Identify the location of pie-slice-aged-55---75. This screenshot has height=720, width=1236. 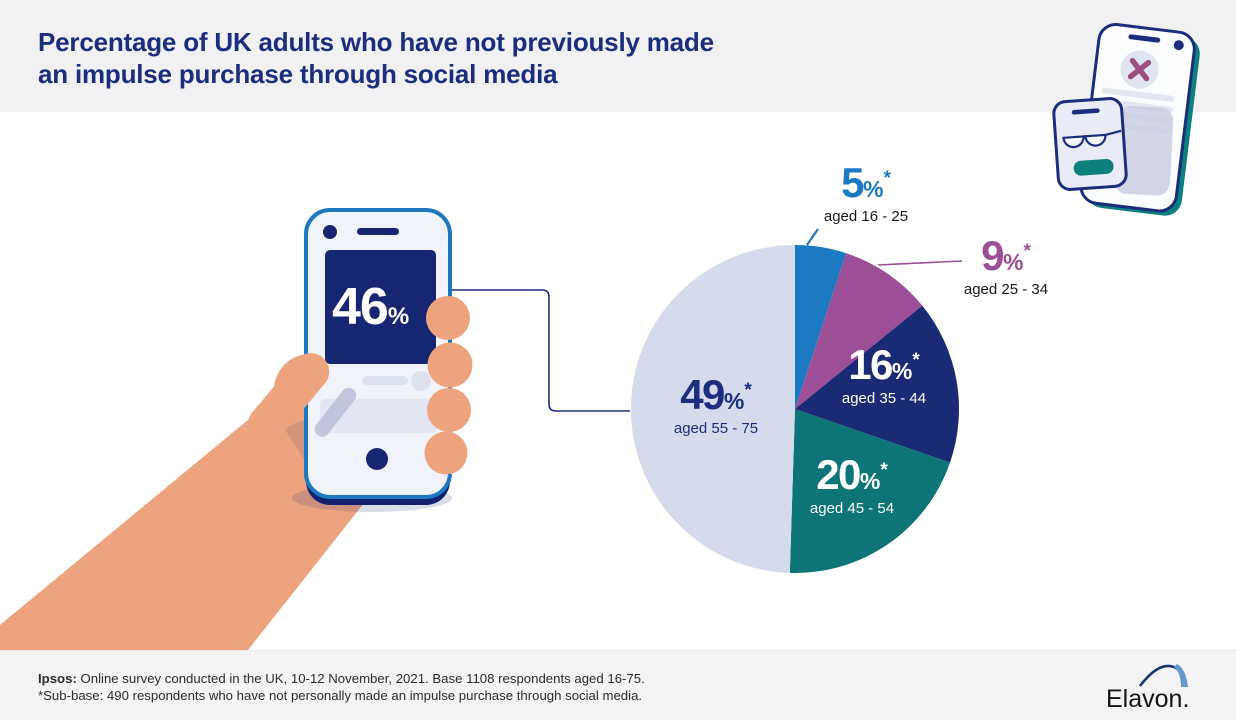
(712, 409).